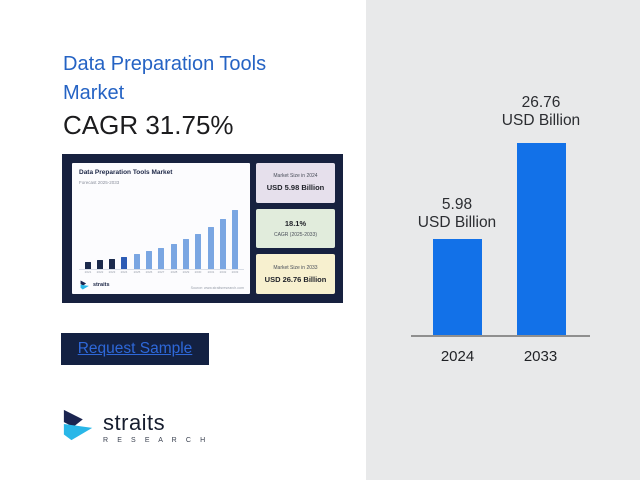  I want to click on thumbnail-chart-title: Data Preparation Tools Market, so click(126, 172).